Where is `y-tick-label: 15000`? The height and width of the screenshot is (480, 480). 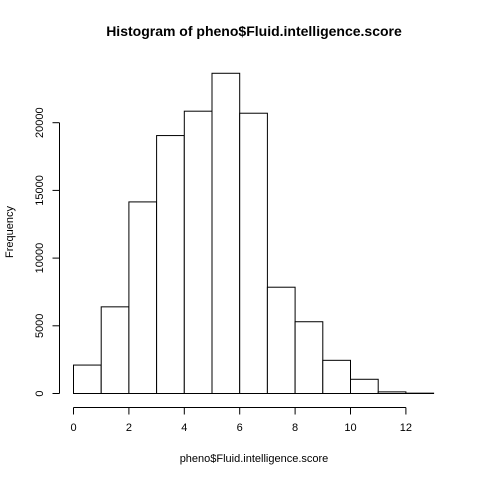
y-tick-label: 15000 is located at coordinates (40, 190).